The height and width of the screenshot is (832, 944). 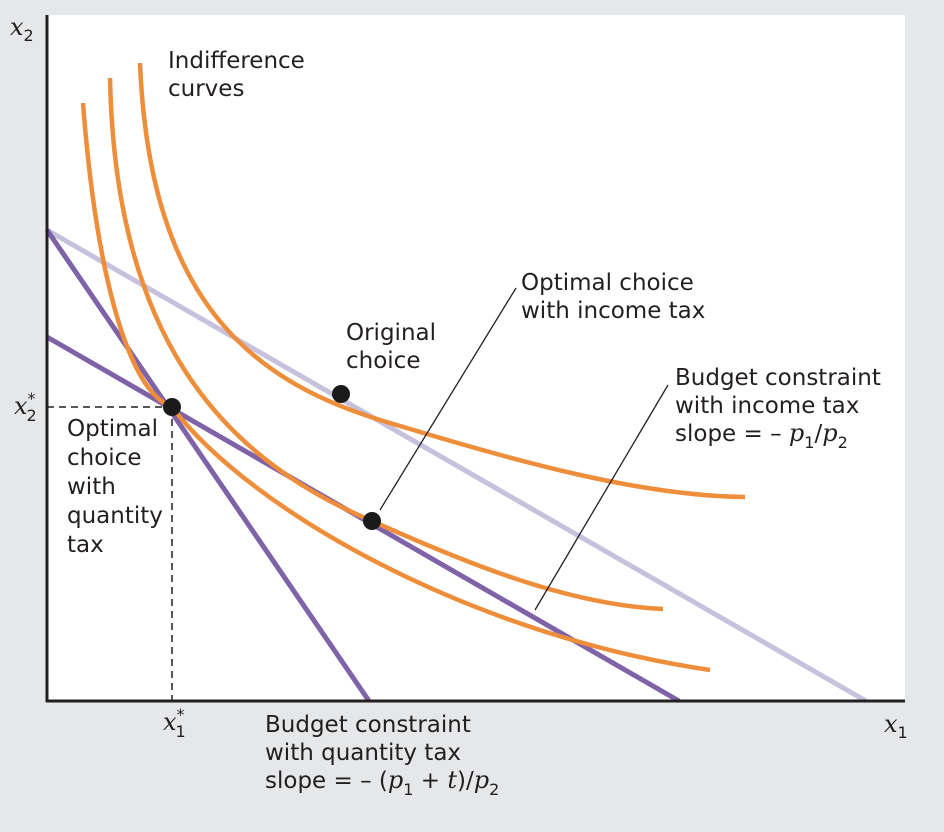 What do you see at coordinates (372, 521) in the screenshot?
I see `point-optimal-income-tax` at bounding box center [372, 521].